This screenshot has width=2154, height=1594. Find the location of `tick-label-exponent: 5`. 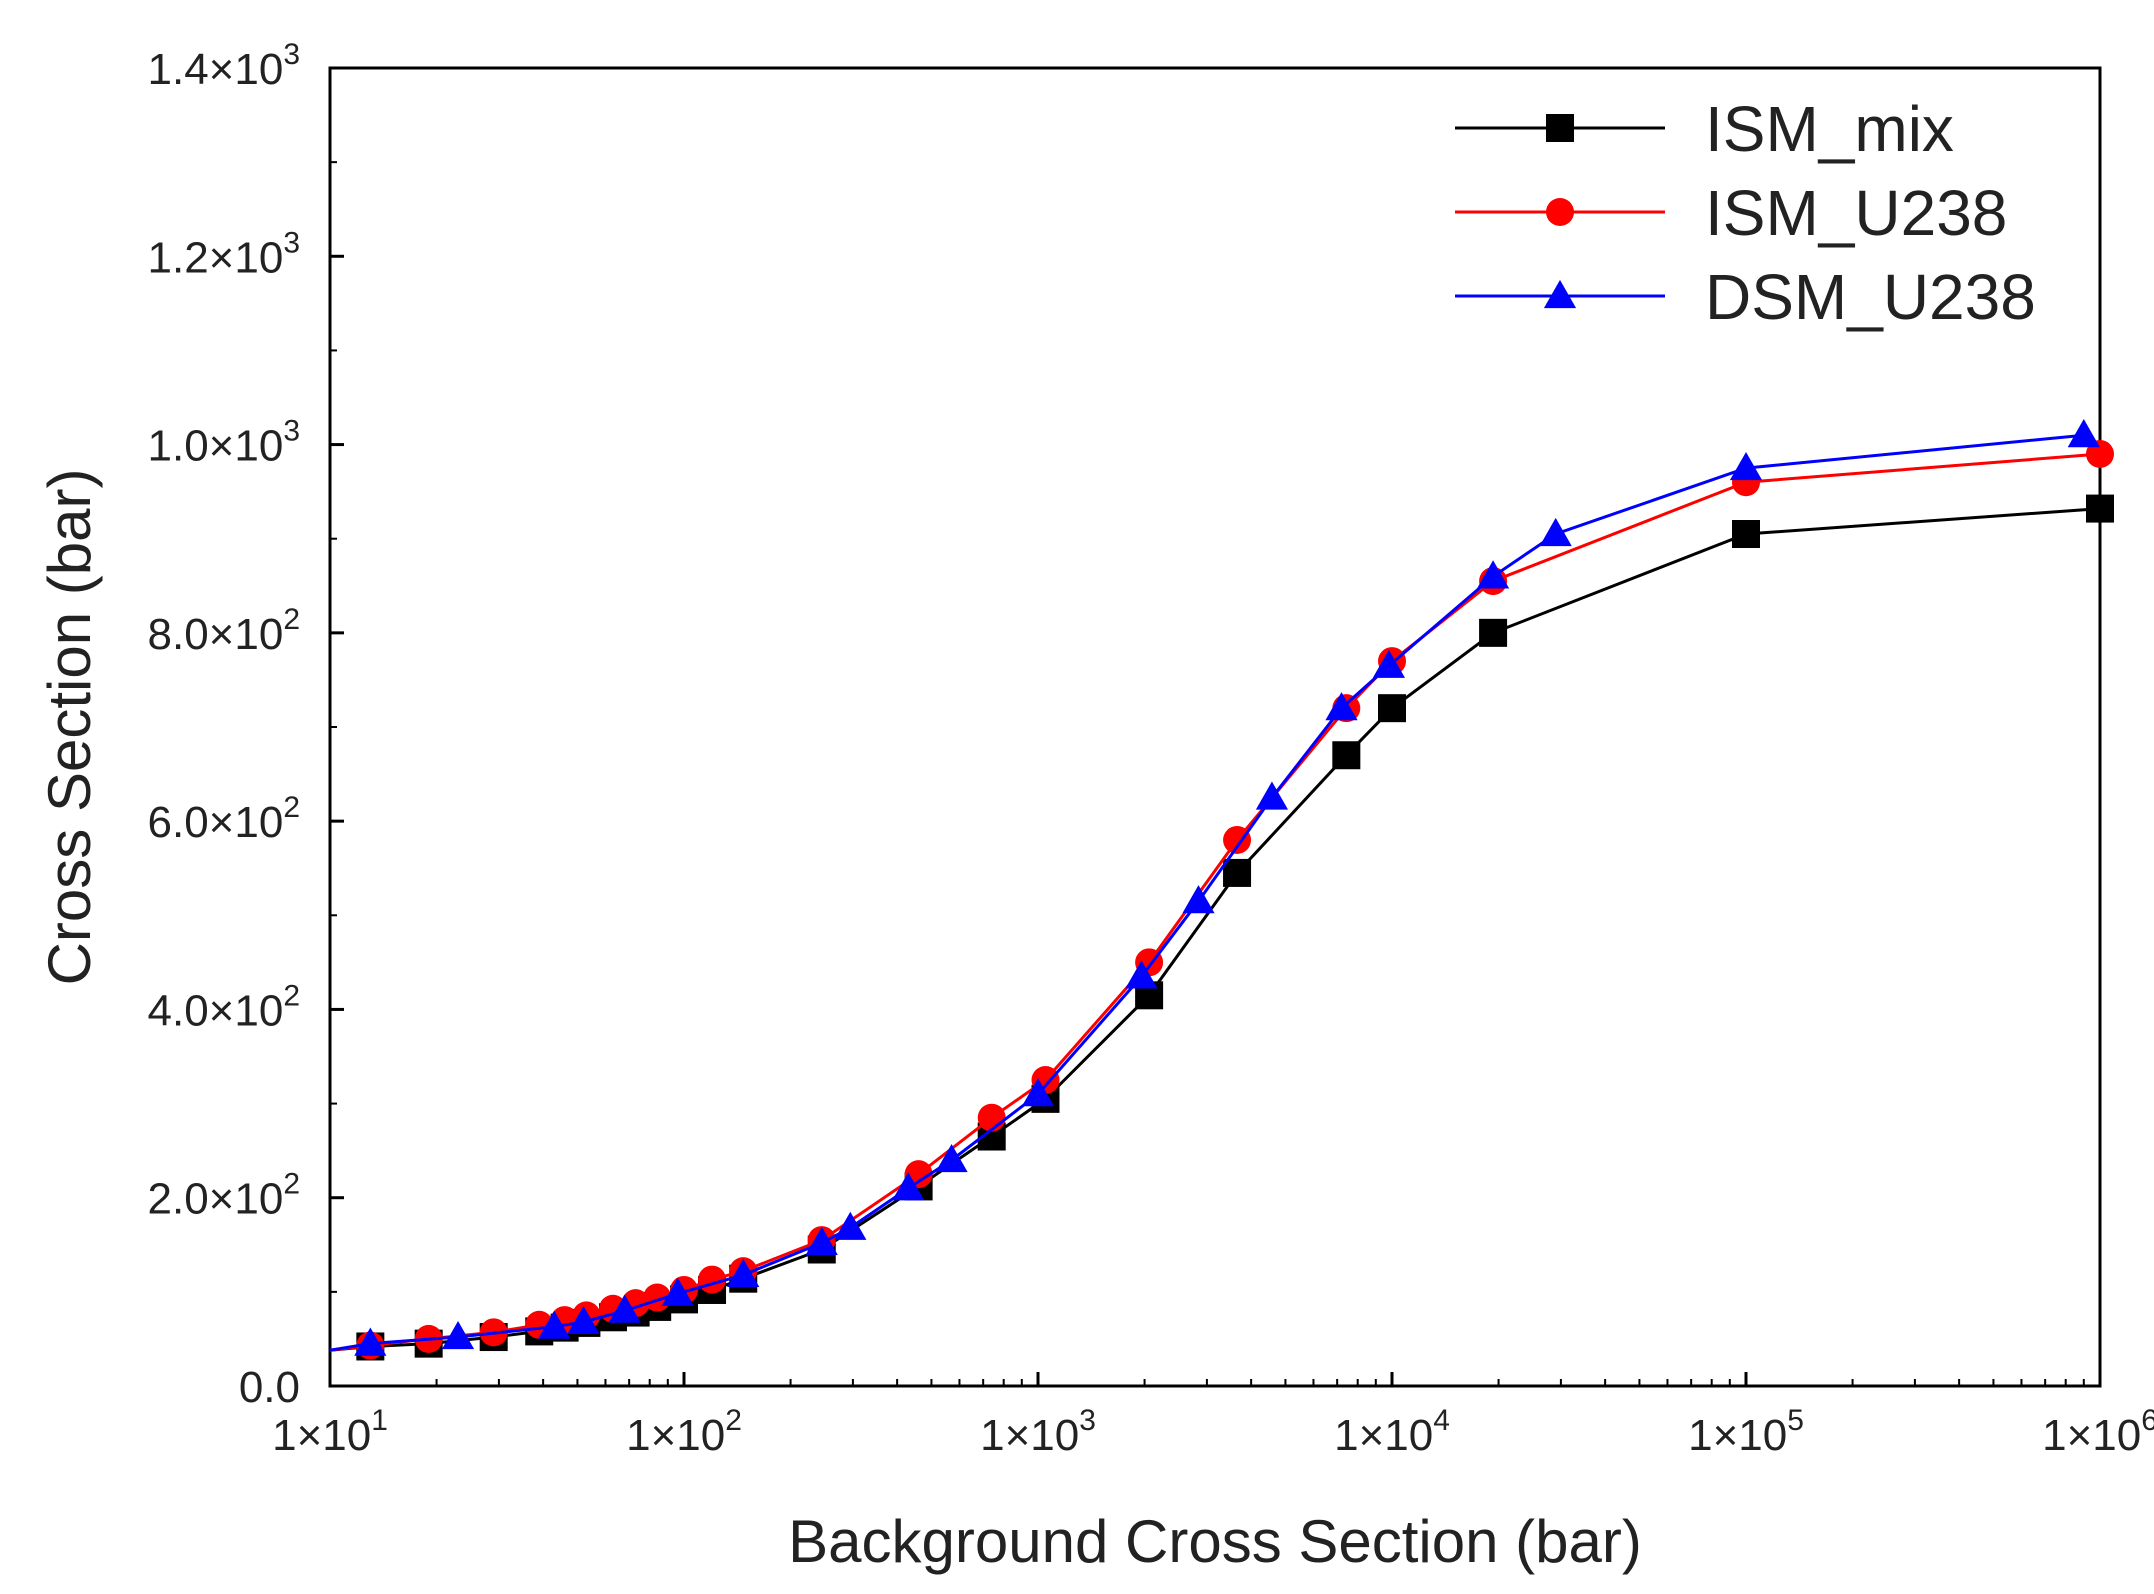

tick-label-exponent: 5 is located at coordinates (1795, 1420).